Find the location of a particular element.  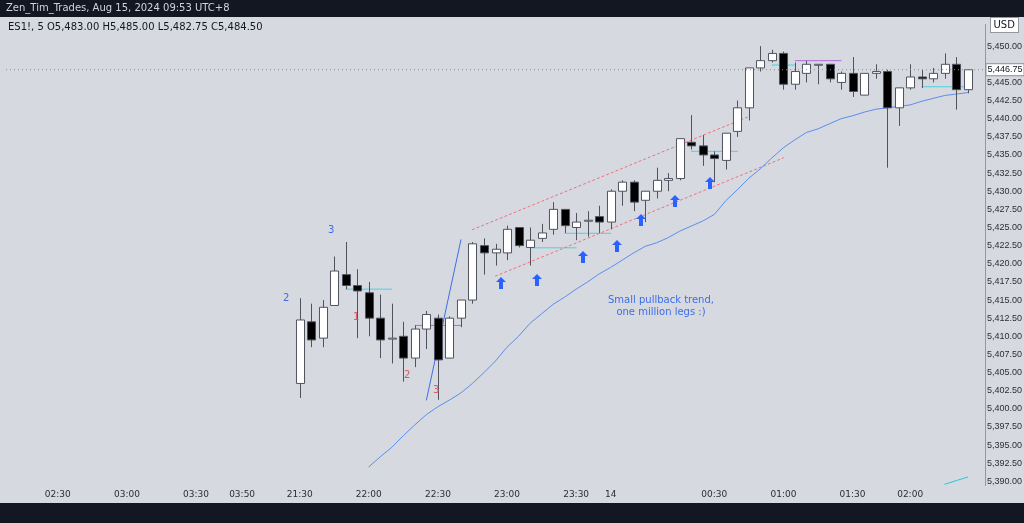

y-tick-label: 5,445.00 is located at coordinates (1005, 81).